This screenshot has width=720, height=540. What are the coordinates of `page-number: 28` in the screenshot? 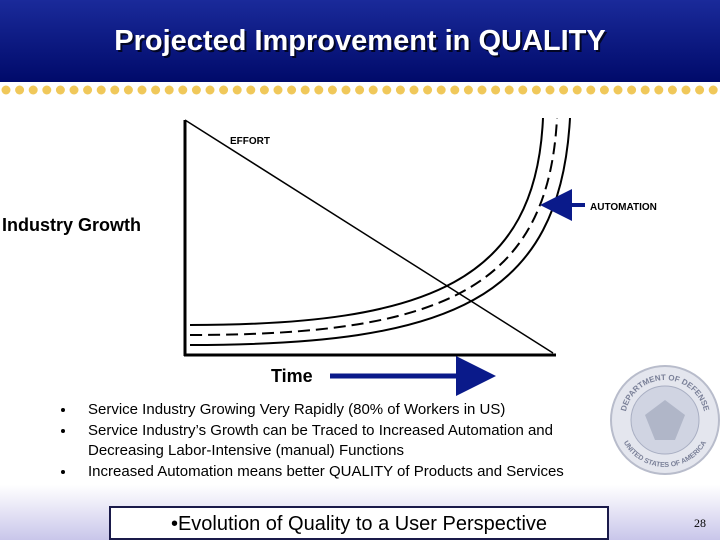 It's located at (700, 523).